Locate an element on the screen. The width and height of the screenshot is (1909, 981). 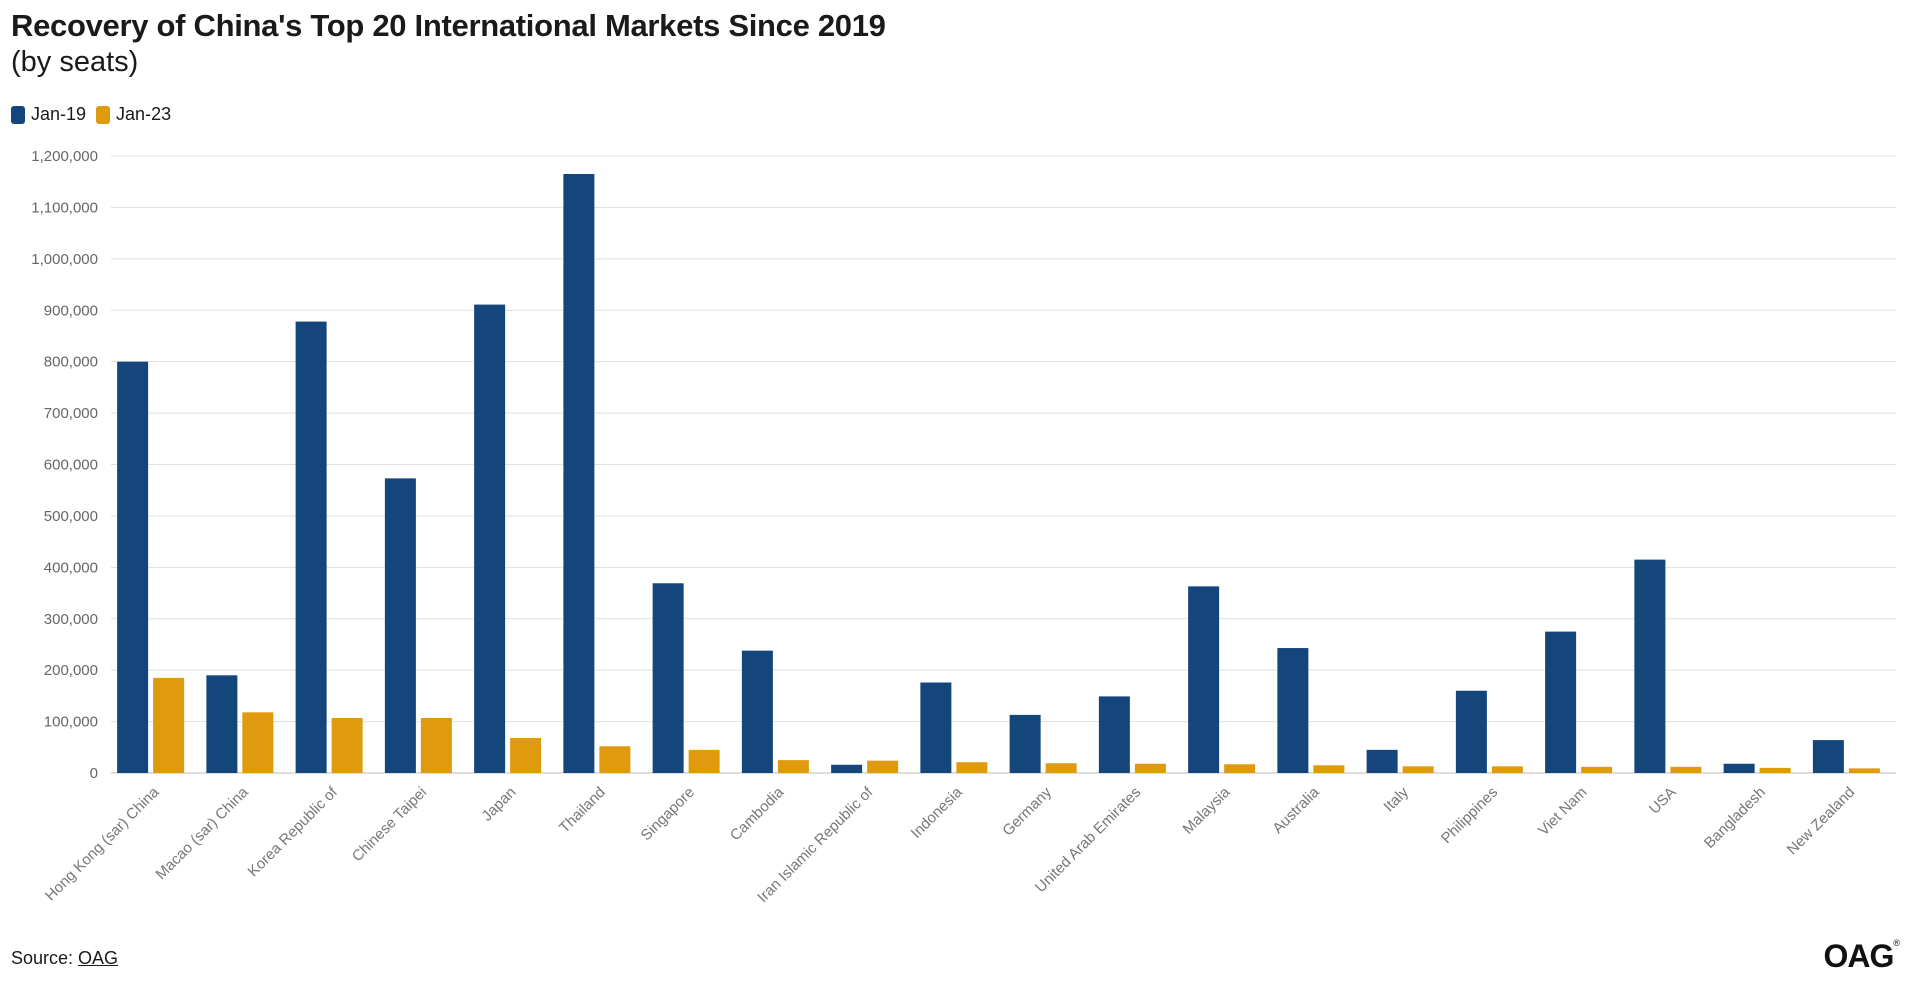
y-tick-label: 600,000 is located at coordinates (71, 465).